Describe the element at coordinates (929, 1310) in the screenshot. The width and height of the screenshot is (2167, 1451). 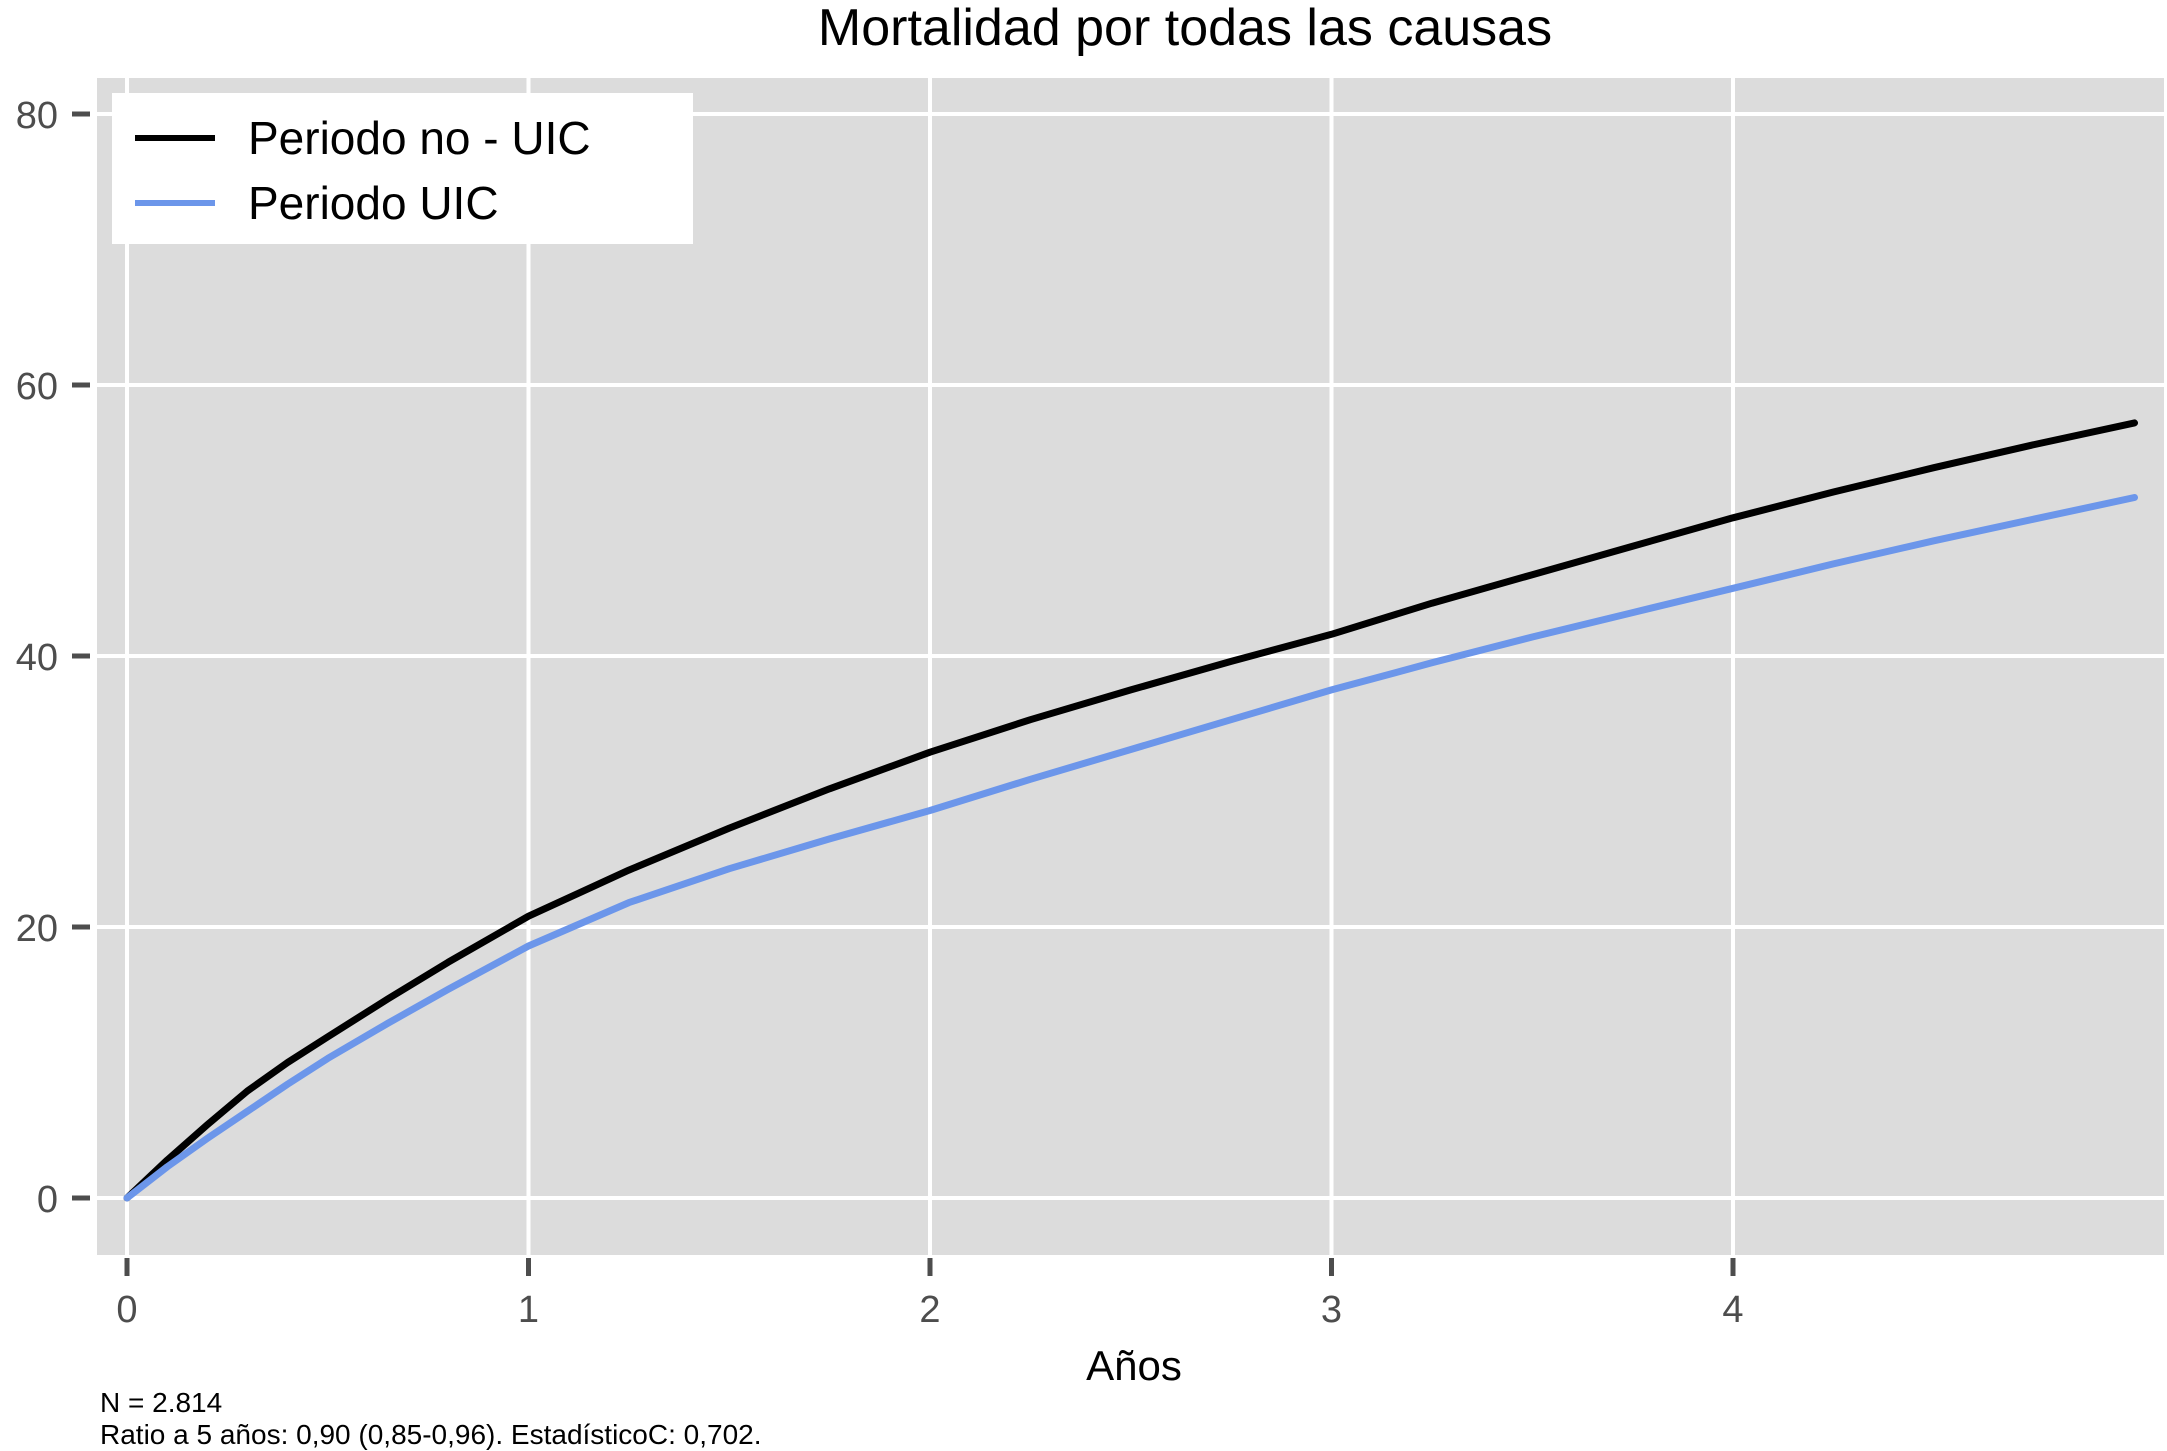
I see `x-tick-label: 2` at that location.